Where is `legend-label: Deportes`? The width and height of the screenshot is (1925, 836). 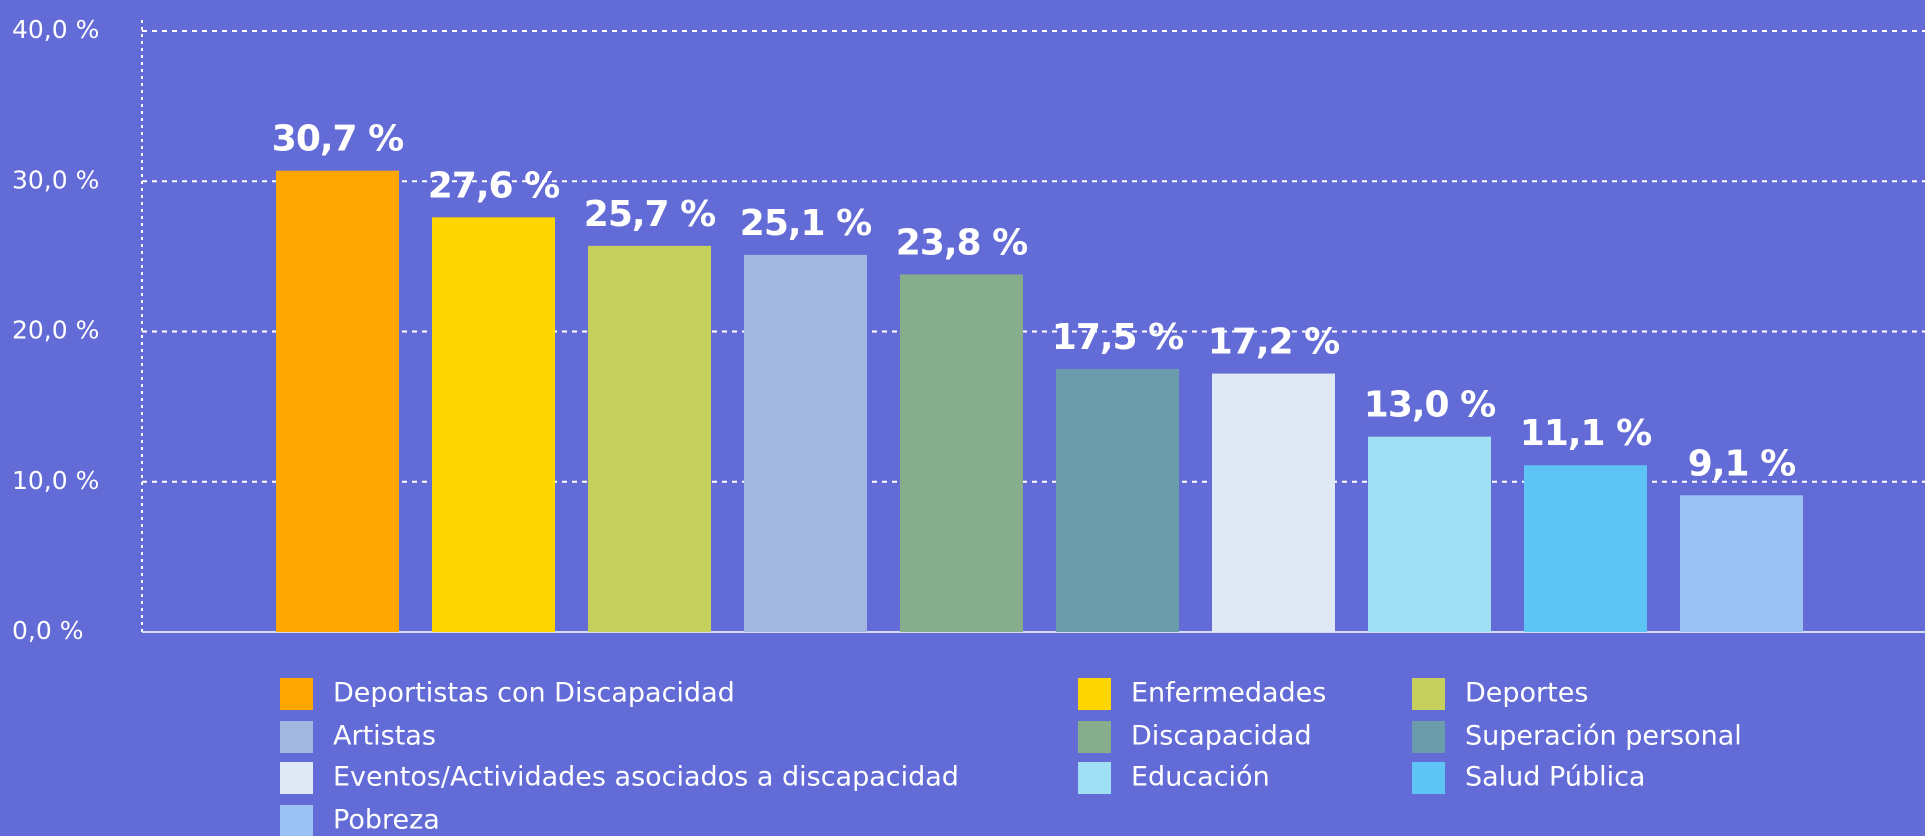 legend-label: Deportes is located at coordinates (1526, 693).